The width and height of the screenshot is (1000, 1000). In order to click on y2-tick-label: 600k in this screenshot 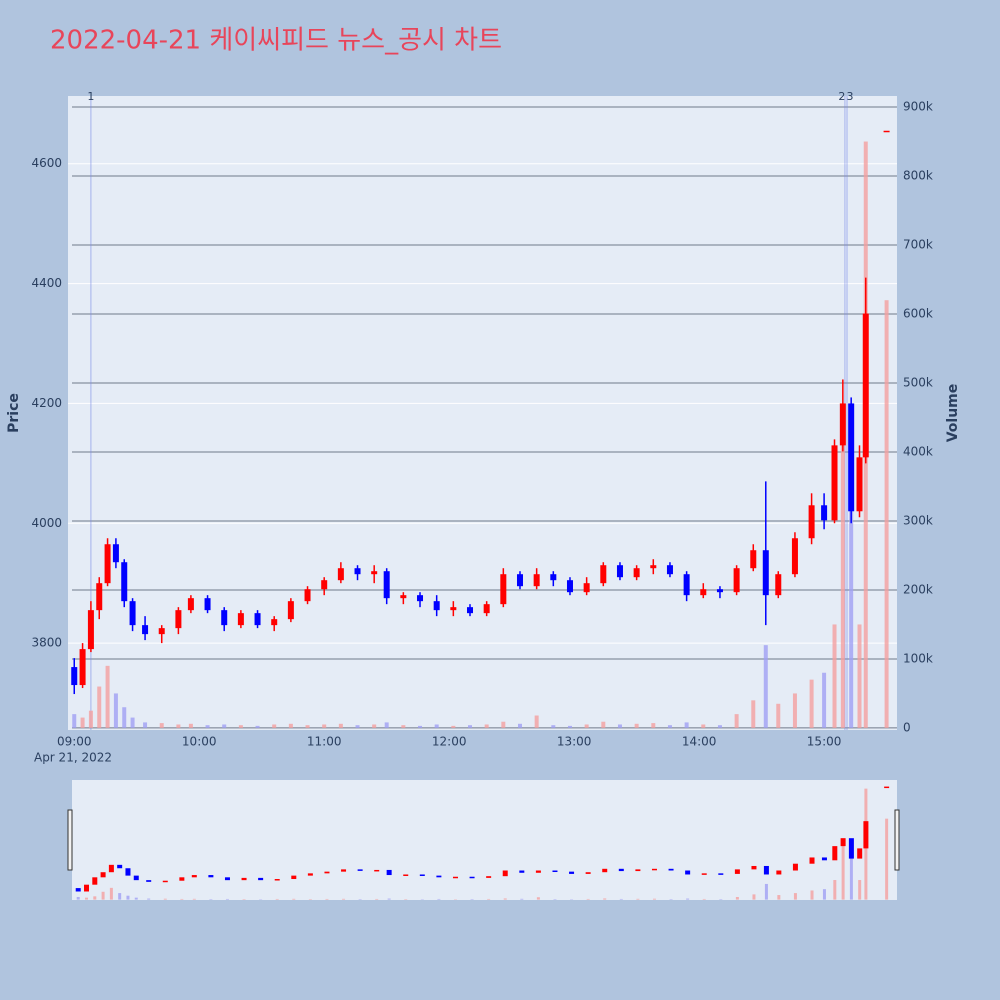, I will do `click(918, 314)`.